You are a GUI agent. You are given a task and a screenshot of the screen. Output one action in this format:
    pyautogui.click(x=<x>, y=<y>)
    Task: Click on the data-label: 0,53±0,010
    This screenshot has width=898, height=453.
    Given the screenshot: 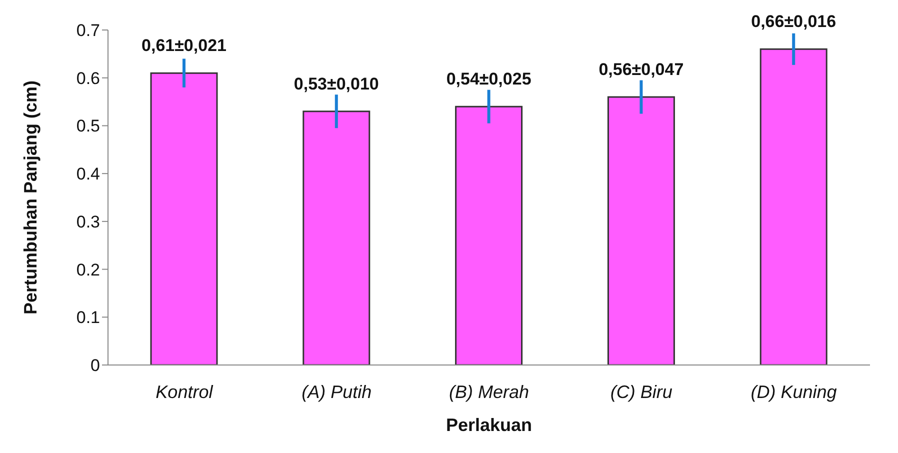 What is the action you would take?
    pyautogui.click(x=336, y=84)
    